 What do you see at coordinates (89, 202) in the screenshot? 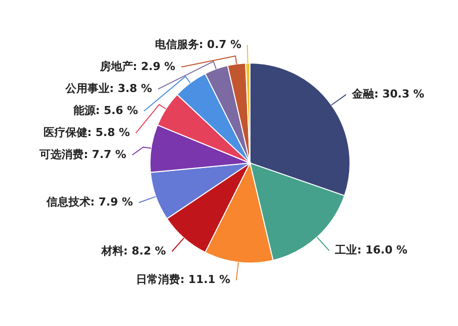
I see `slice-label: 信息技术: 7.9 %` at bounding box center [89, 202].